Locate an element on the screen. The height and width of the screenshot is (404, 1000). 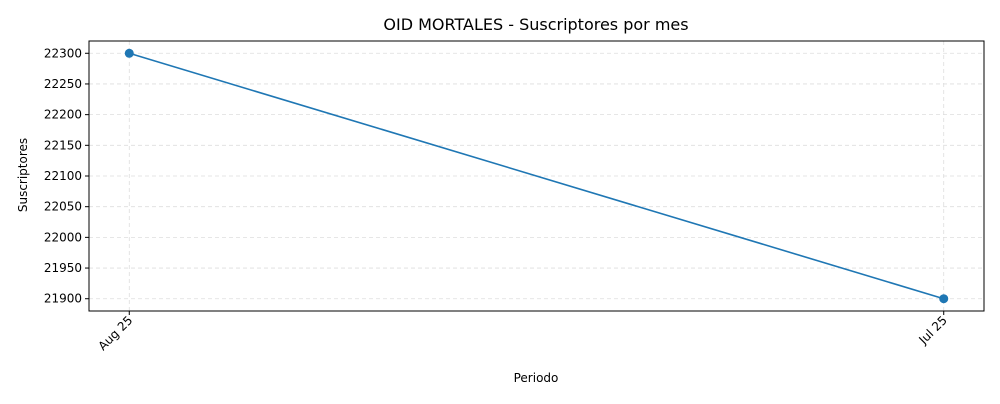
y-tick-label: 22300 is located at coordinates (63, 53).